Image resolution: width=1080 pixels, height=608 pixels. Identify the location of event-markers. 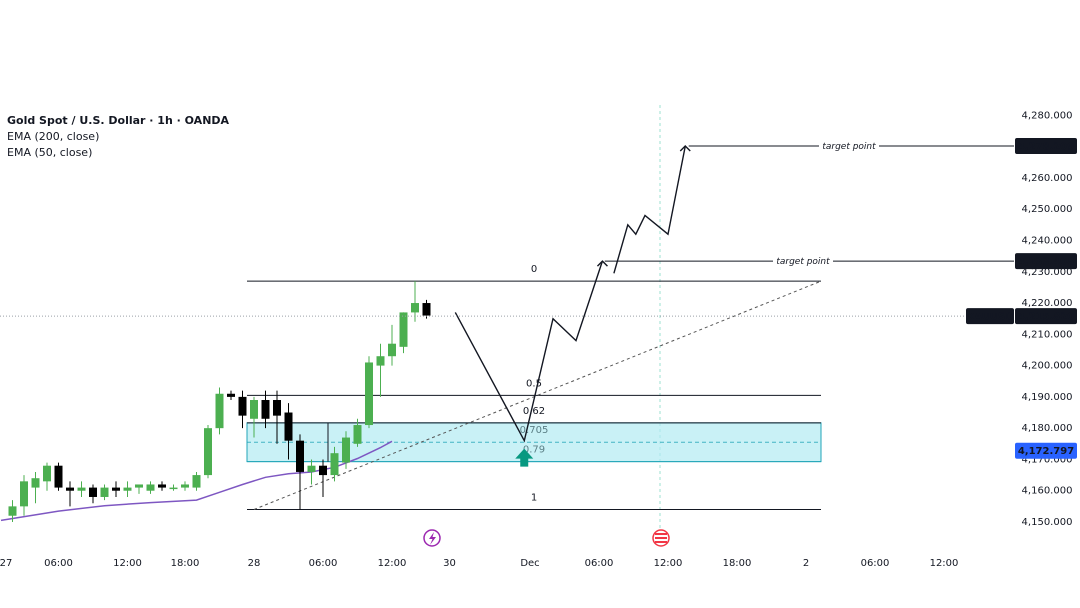
(546, 538).